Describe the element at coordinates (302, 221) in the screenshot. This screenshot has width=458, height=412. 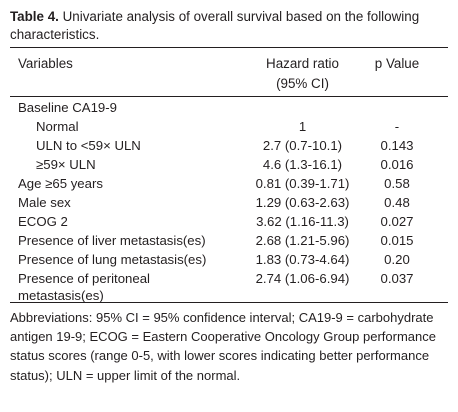
I see `cell-hazard-ratio: 3.62 (1.16-11.3)` at that location.